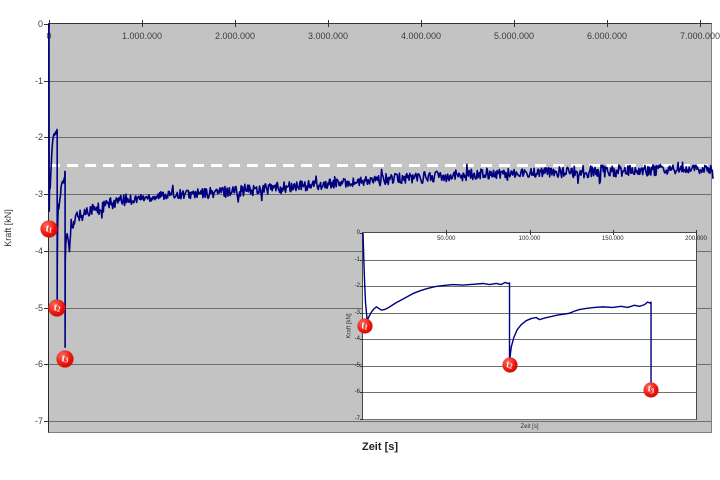 This screenshot has width=720, height=480. What do you see at coordinates (142, 36) in the screenshot?
I see `x-tick-label: 1.000.000` at bounding box center [142, 36].